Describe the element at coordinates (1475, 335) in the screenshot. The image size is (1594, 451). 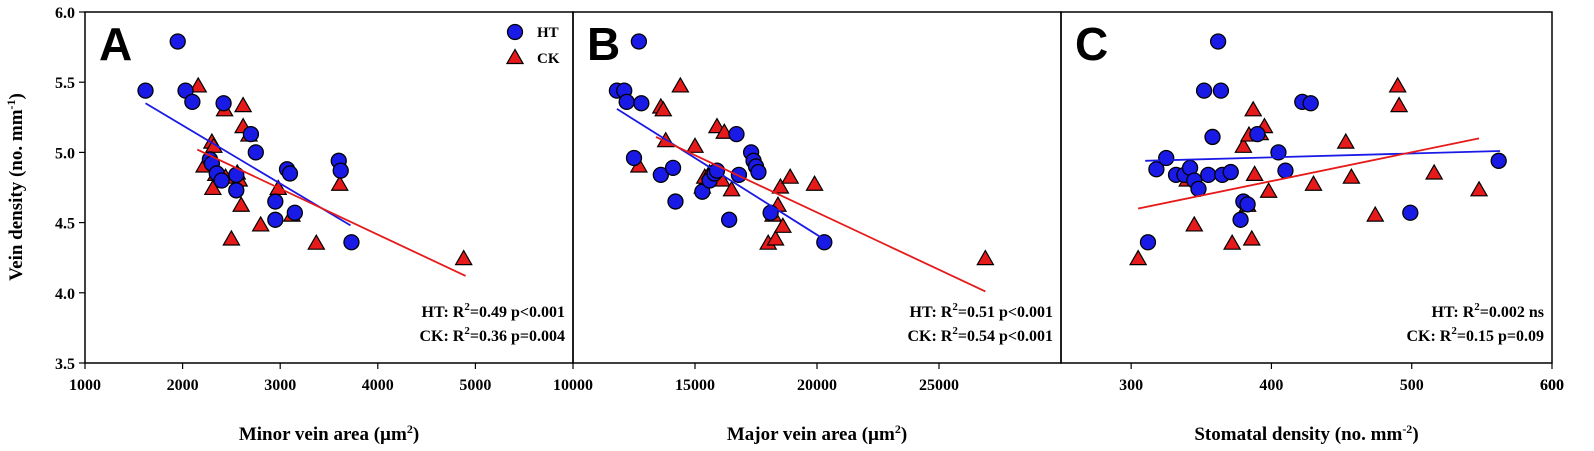
I see `stat-annotation-ck: CK: R2=0.15 p=0.09` at that location.